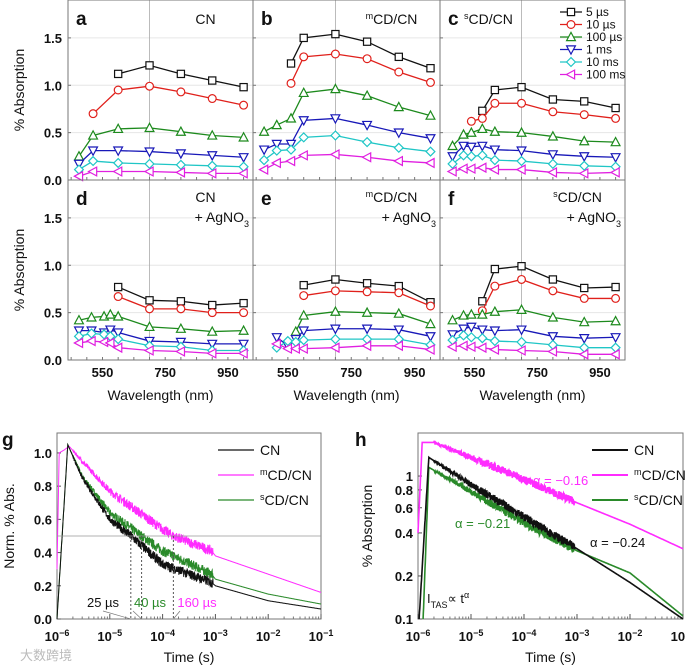 The image size is (685, 668). Describe the element at coordinates (82, 199) in the screenshot. I see `panel-label-part: d` at that location.